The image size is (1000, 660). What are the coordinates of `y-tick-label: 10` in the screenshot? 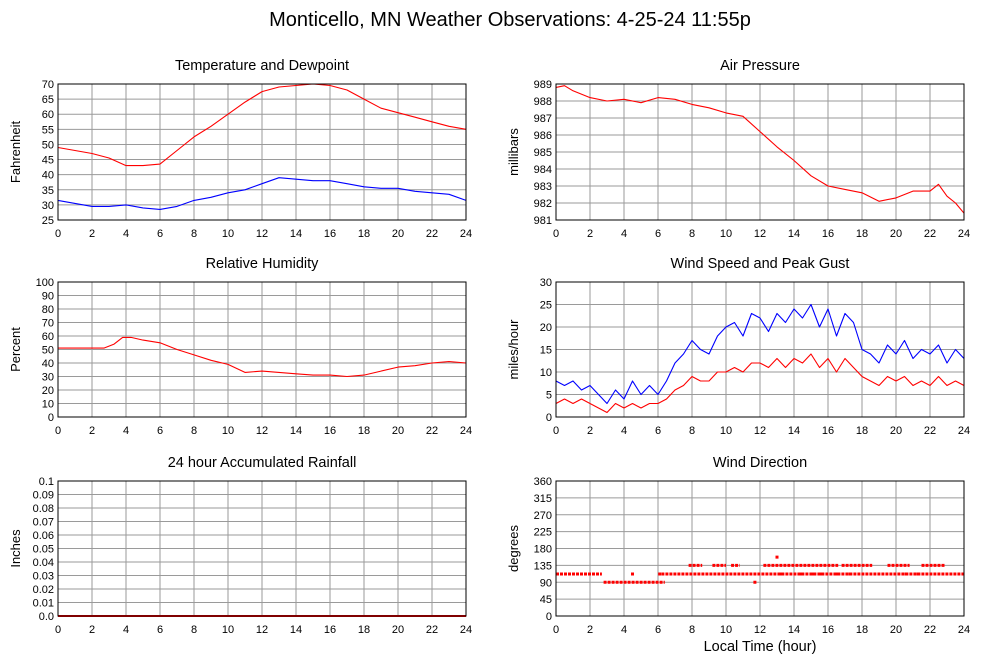 It's located at (48, 405).